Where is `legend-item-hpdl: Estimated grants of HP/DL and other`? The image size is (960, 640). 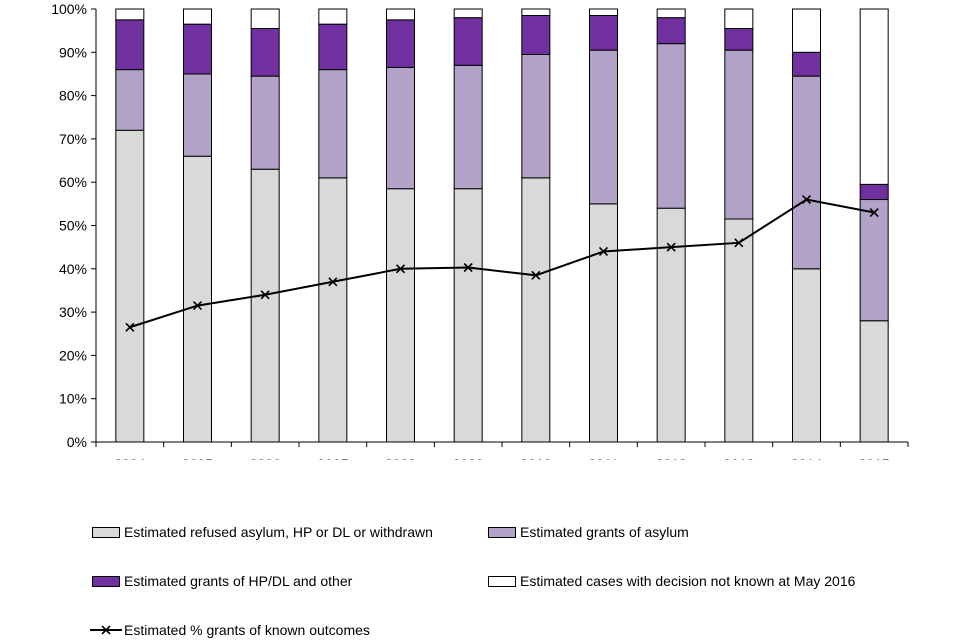
legend-item-hpdl: Estimated grants of HP/DL and other is located at coordinates (222, 581).